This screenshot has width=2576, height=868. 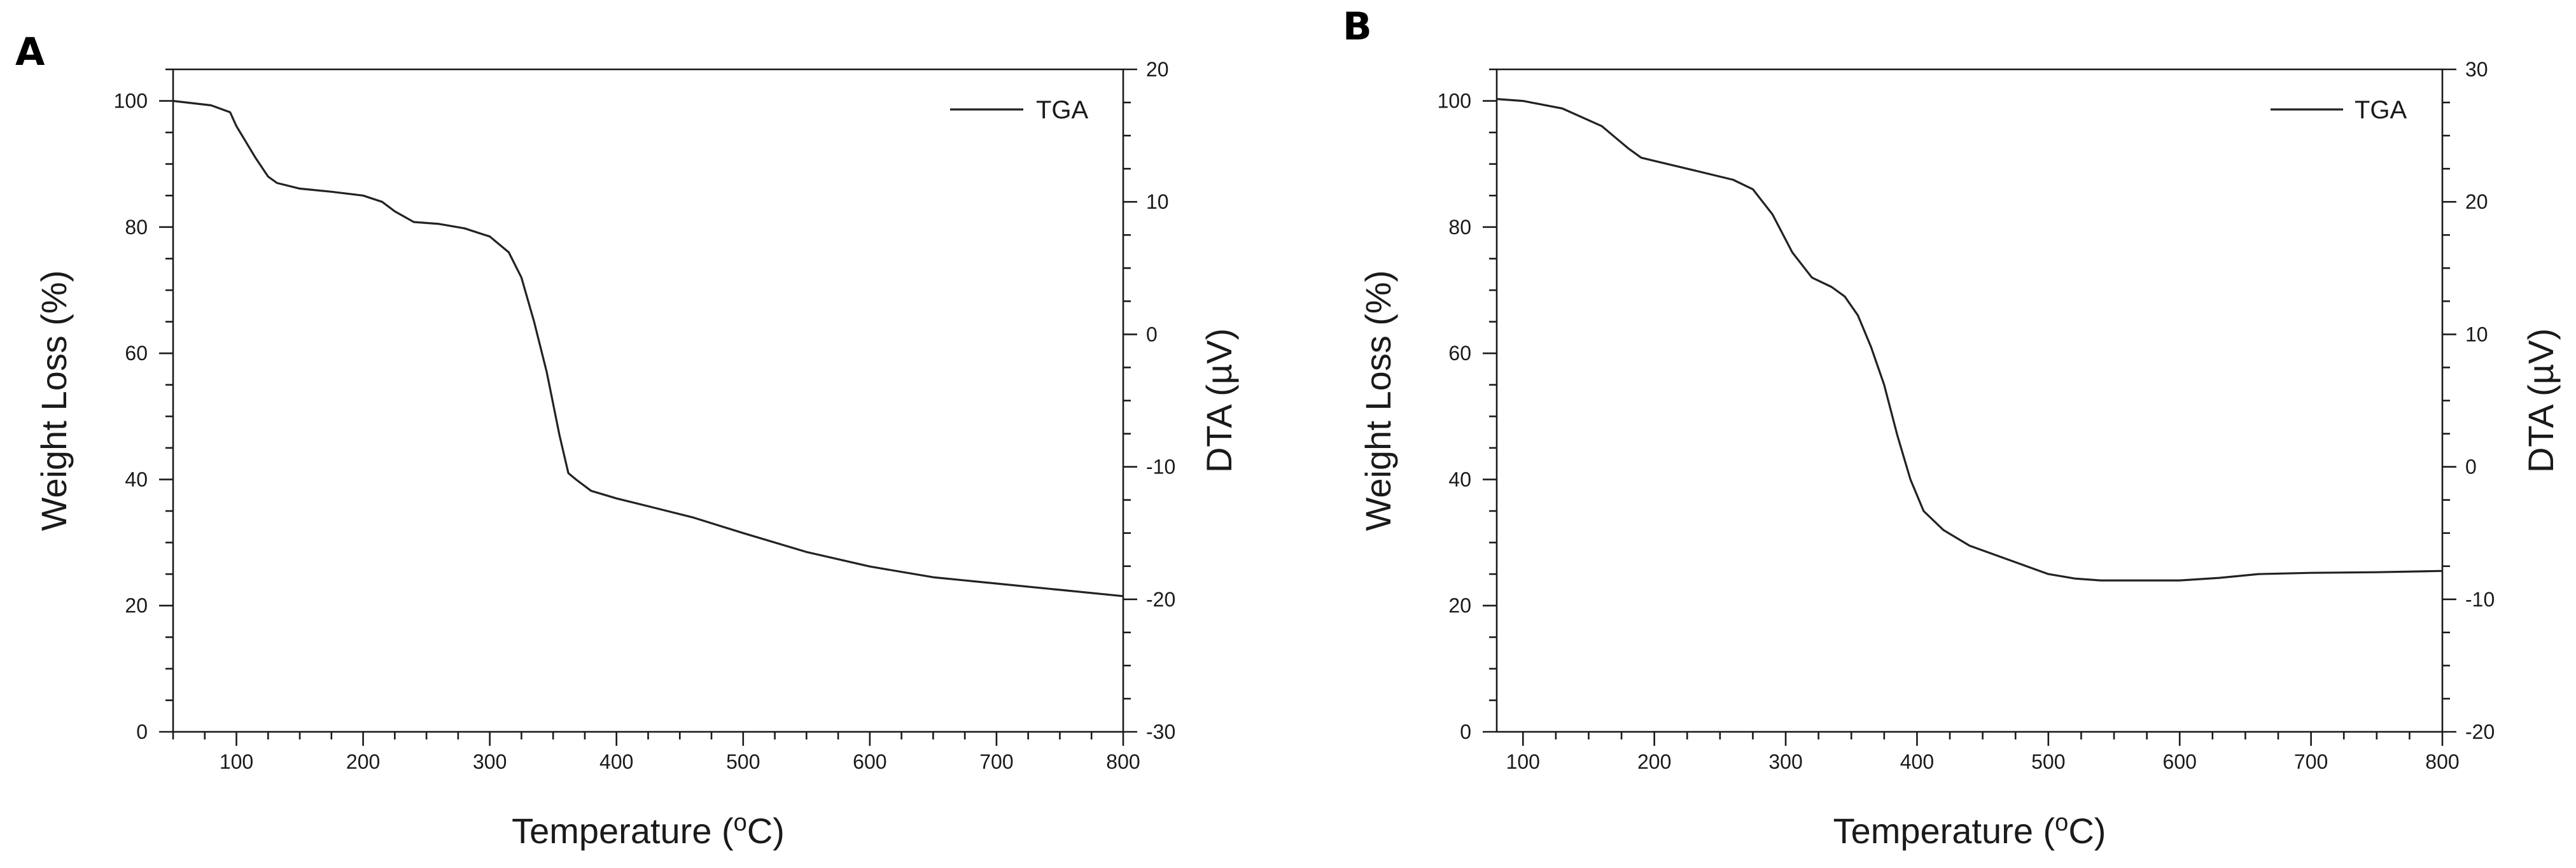 I want to click on y2-tick-label: 30, so click(x=2476, y=69).